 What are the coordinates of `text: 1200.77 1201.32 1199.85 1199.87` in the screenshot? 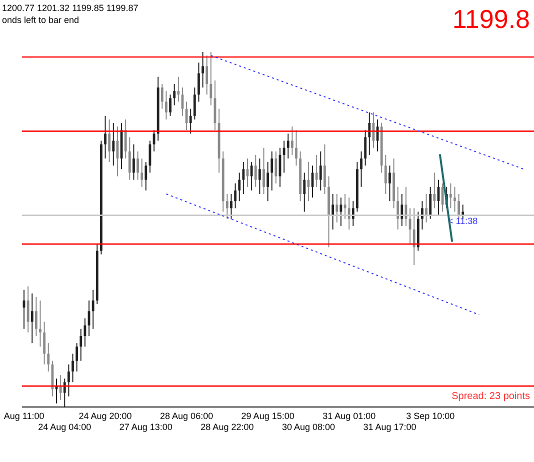 It's located at (70, 8).